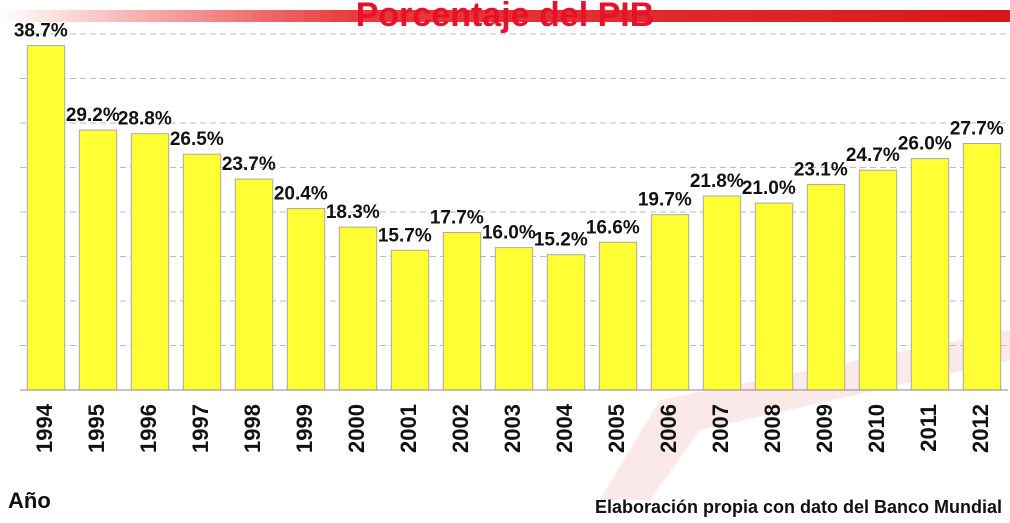  What do you see at coordinates (928, 428) in the screenshot?
I see `x-tick-label: 2011` at bounding box center [928, 428].